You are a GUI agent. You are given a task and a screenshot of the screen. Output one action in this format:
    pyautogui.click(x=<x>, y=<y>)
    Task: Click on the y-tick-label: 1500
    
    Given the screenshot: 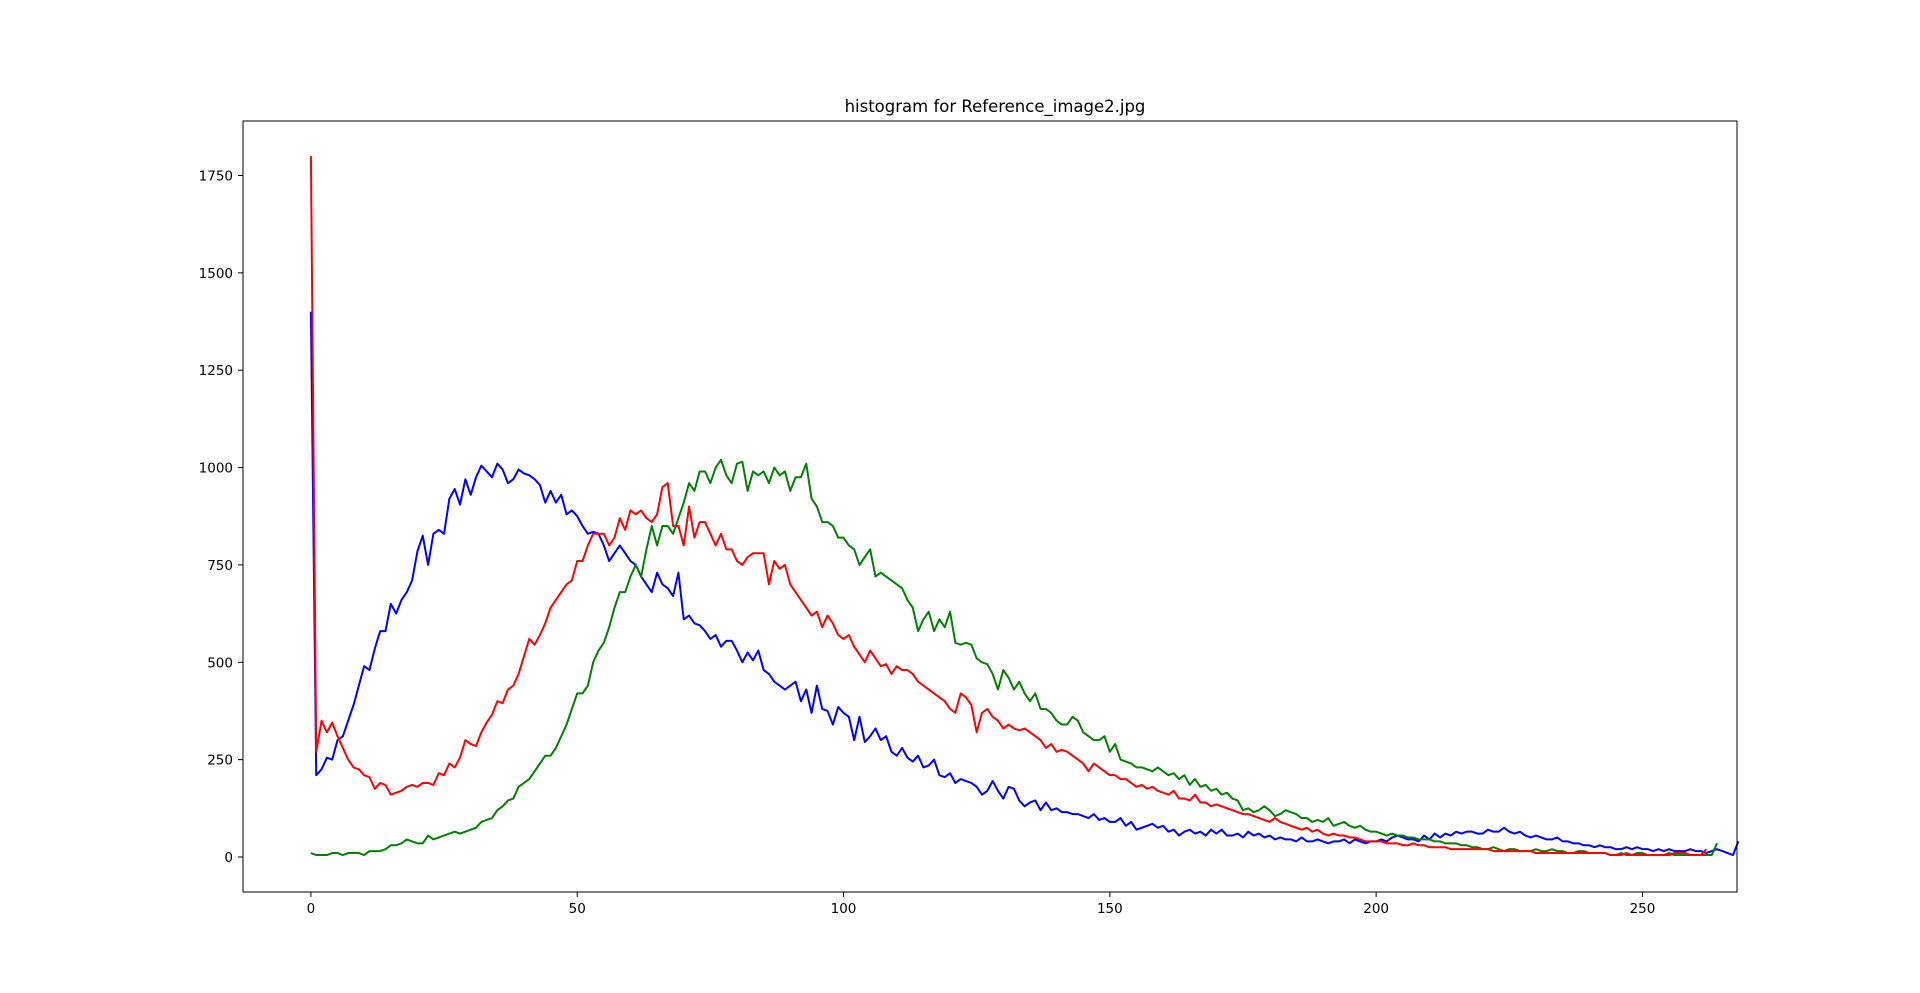 What is the action you would take?
    pyautogui.click(x=216, y=274)
    